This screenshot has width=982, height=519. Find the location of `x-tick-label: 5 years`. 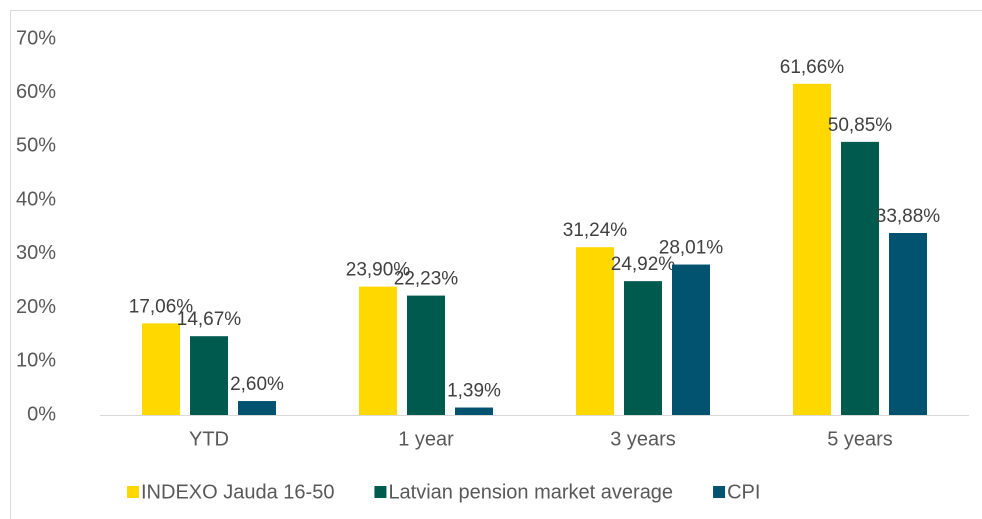

x-tick-label: 5 years is located at coordinates (860, 439).